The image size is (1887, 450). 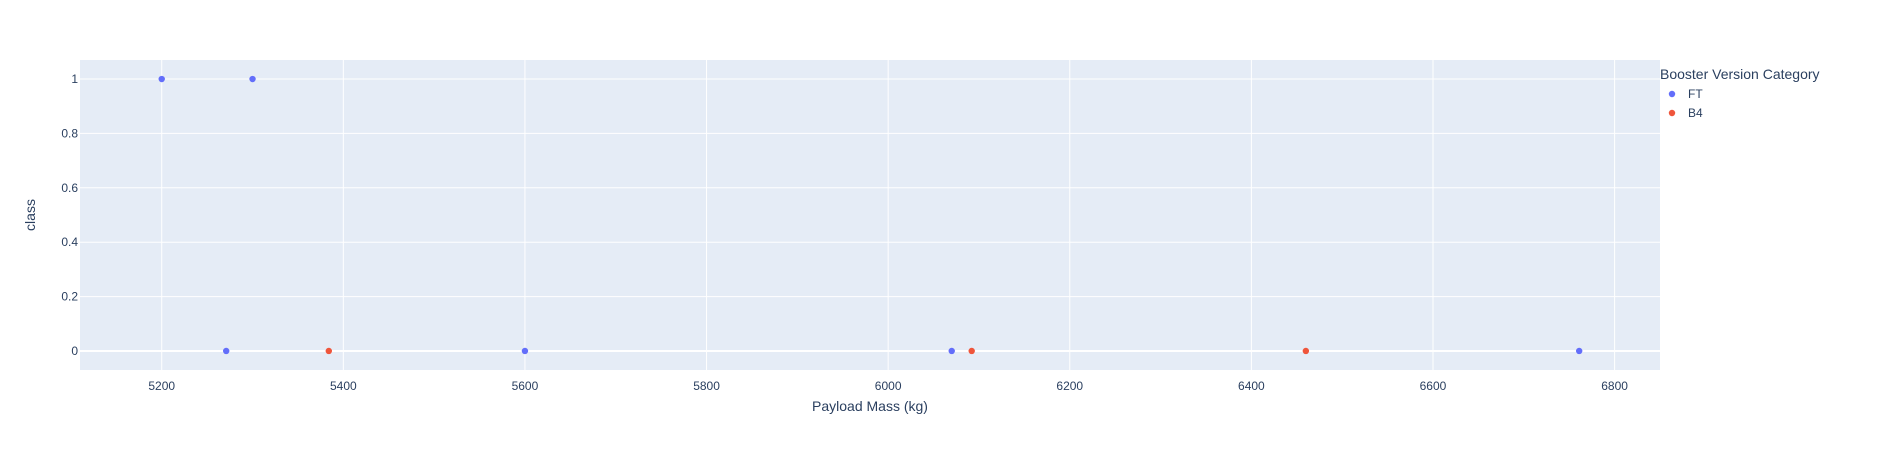 I want to click on x-tick-label: 6600, so click(x=1433, y=386).